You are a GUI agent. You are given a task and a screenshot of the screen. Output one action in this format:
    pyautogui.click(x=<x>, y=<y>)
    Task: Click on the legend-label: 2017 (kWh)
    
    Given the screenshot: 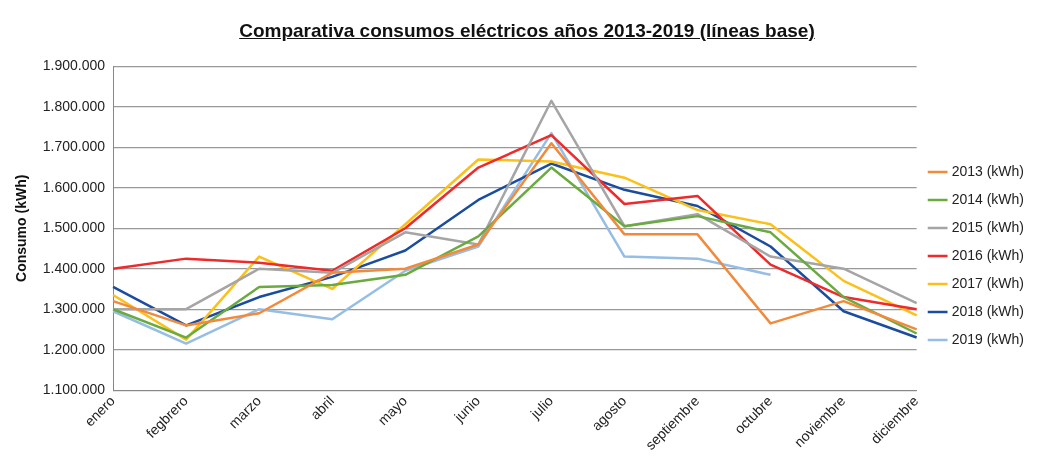 What is the action you would take?
    pyautogui.click(x=987, y=282)
    